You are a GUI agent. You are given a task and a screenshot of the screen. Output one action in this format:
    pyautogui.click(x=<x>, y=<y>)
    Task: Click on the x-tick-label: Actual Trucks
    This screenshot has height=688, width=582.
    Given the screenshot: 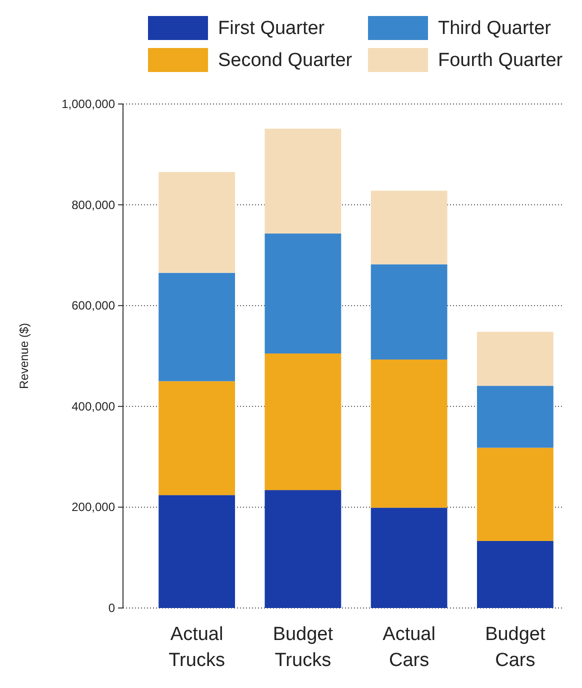 What is the action you would take?
    pyautogui.click(x=196, y=647)
    